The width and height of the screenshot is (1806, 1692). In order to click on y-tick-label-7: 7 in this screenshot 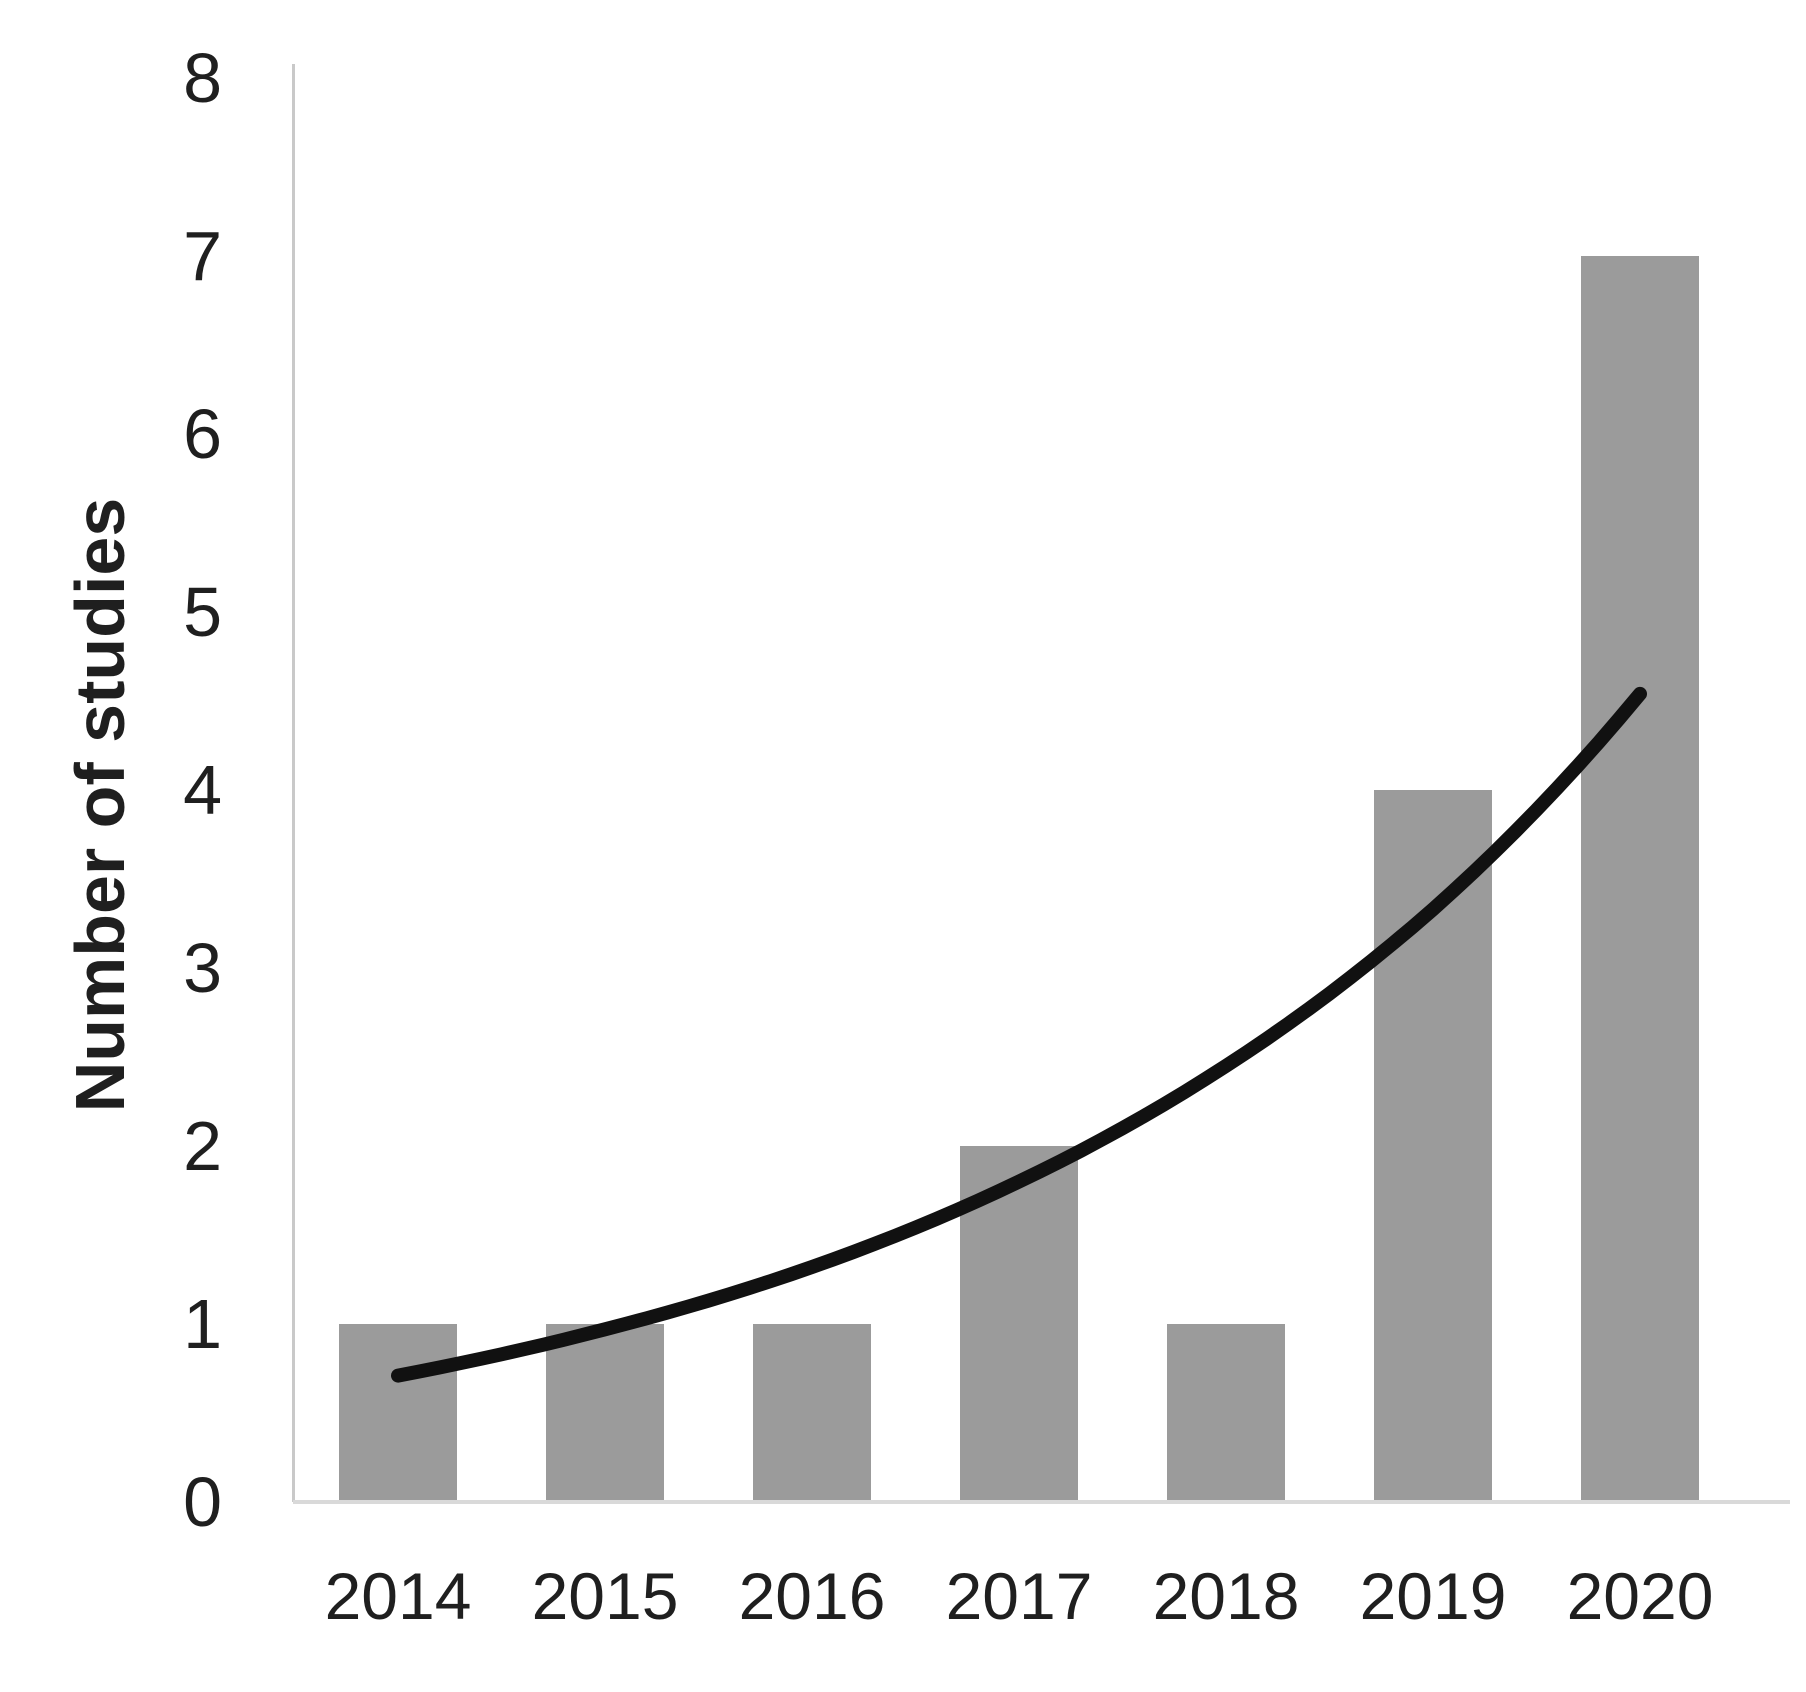, I will do `click(202, 256)`.